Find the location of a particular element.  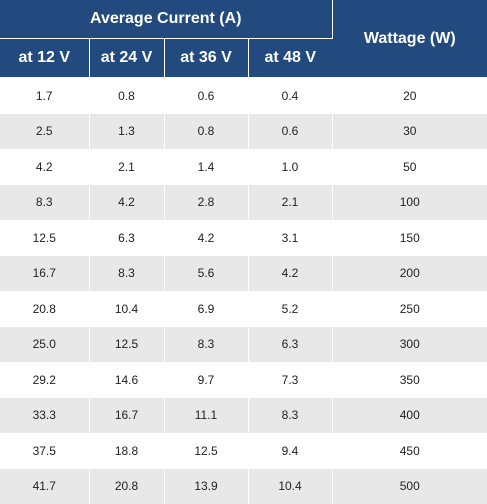

current-48v-cell: 9.4 is located at coordinates (290, 451).